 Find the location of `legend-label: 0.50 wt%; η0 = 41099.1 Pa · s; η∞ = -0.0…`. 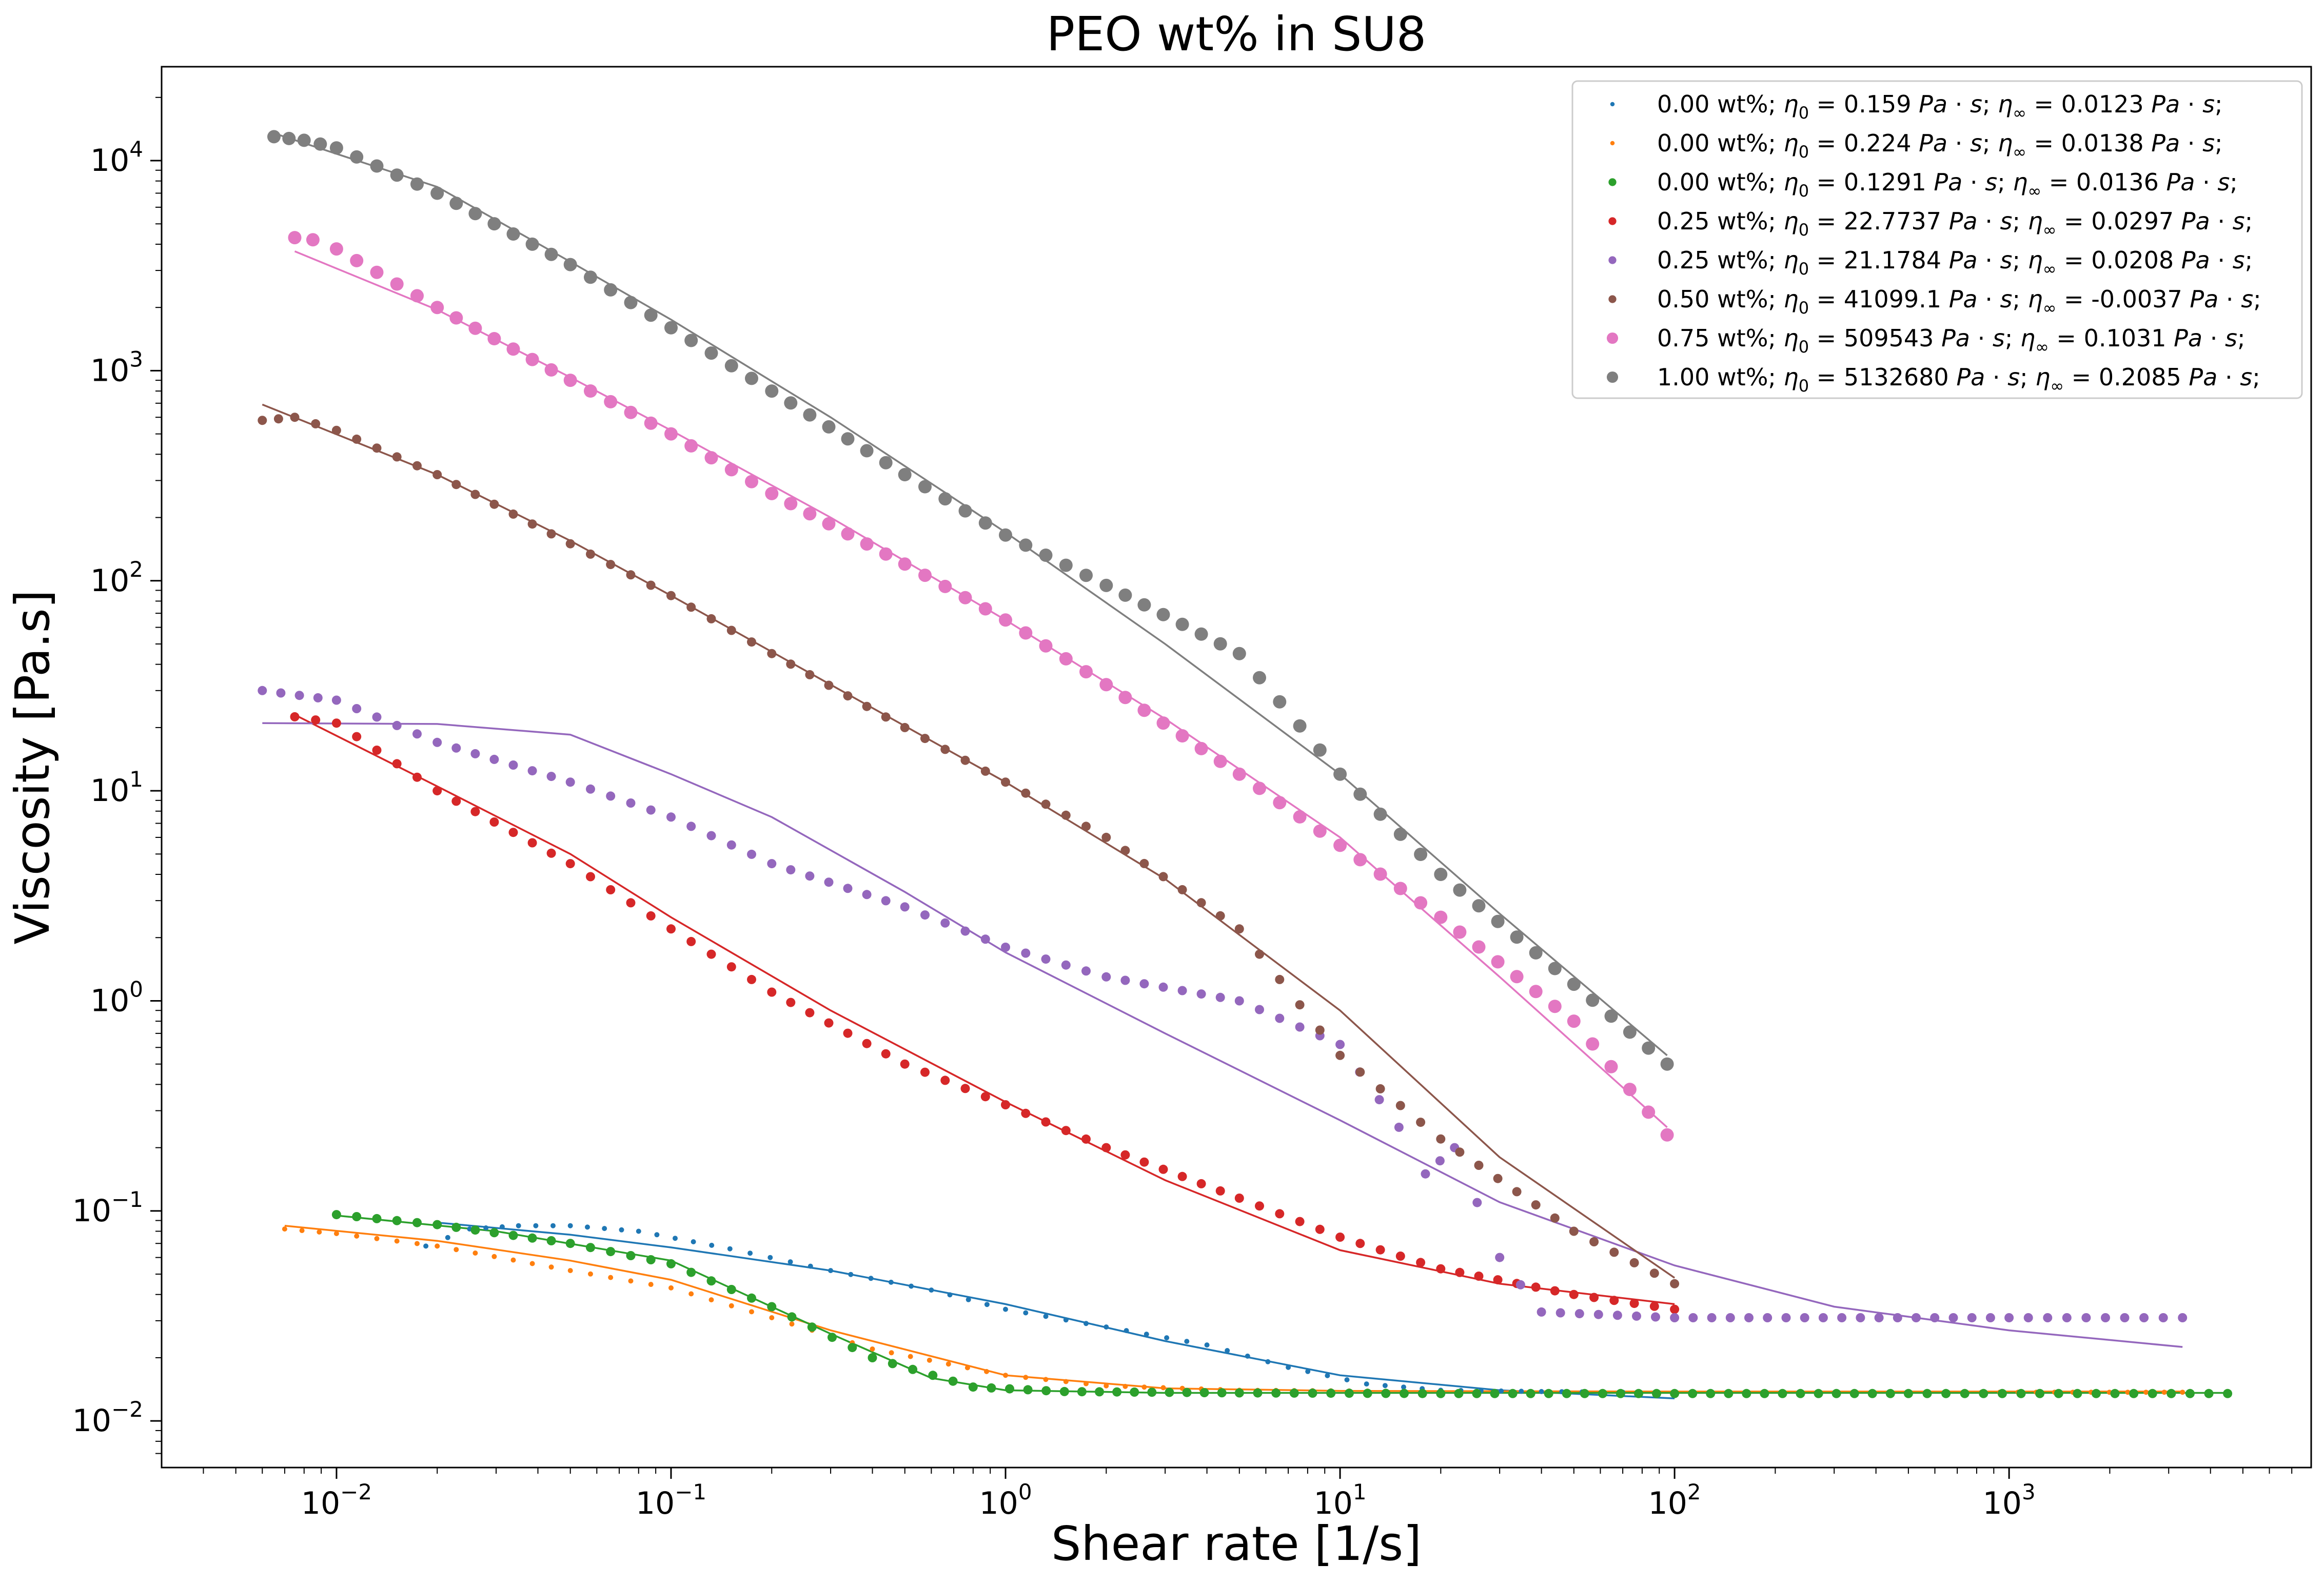

legend-label: 0.50 wt%; η0 = 41099.1 Pa · s; η∞ = -0.0… is located at coordinates (1959, 301).